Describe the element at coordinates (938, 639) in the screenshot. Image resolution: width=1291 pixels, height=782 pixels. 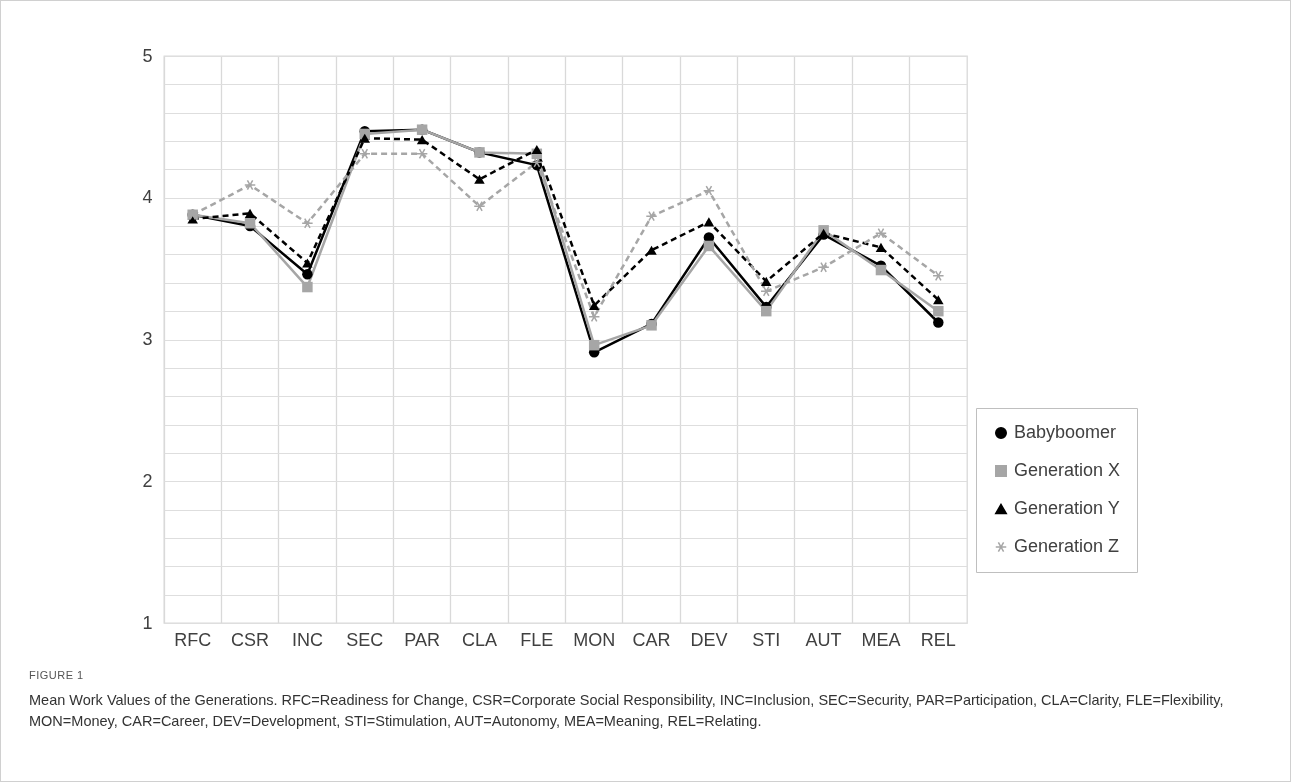
I see `x-tick-label: REL` at that location.